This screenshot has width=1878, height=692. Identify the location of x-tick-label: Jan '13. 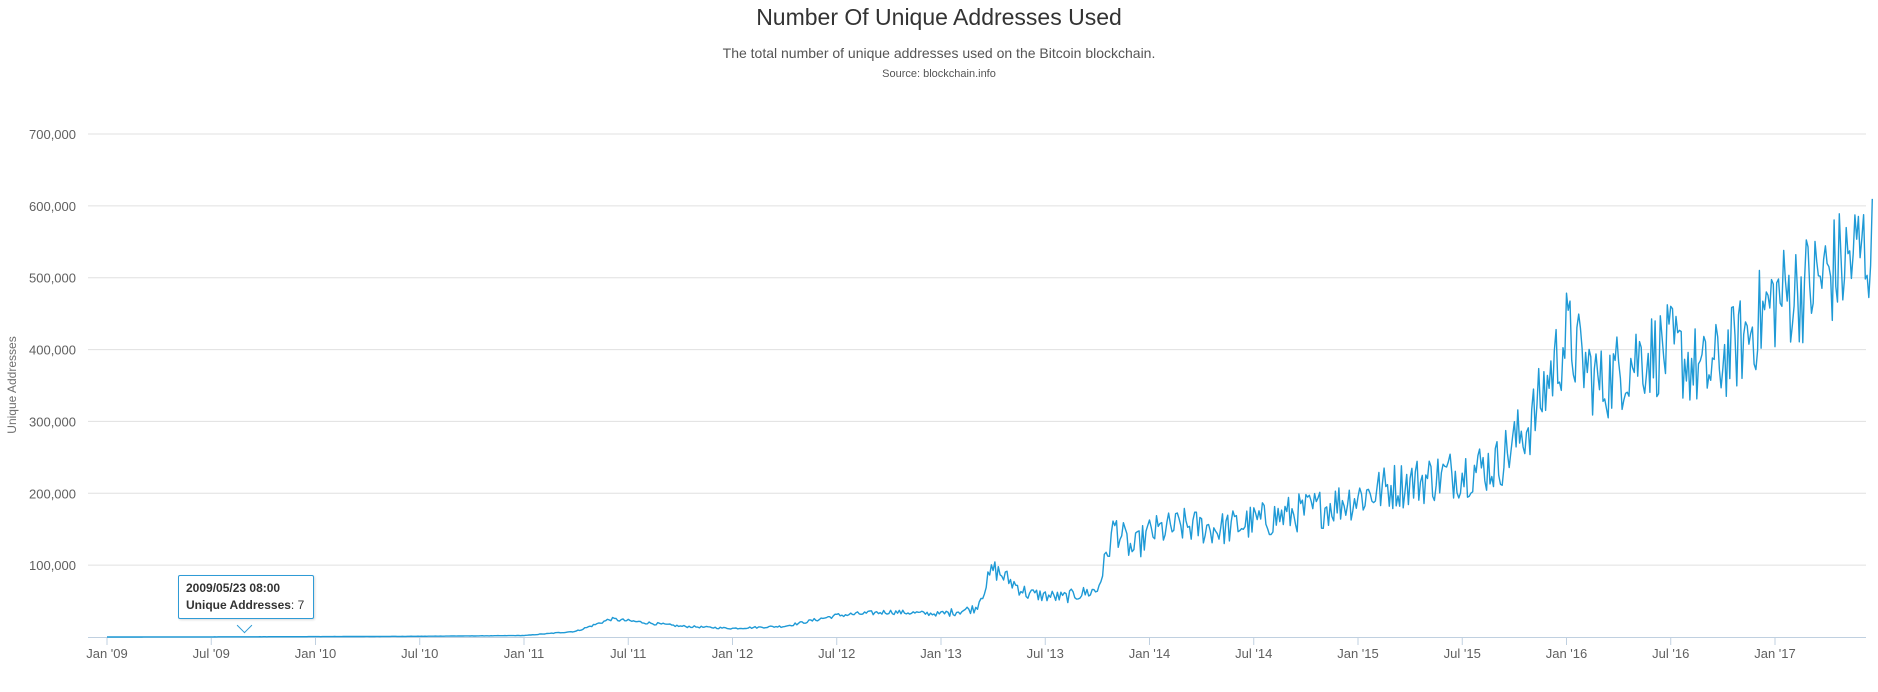
(941, 653).